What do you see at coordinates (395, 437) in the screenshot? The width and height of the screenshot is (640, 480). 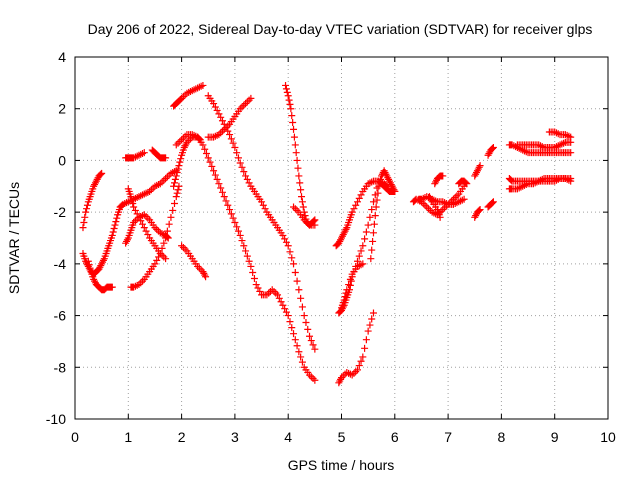 I see `x-tick-label: 6` at bounding box center [395, 437].